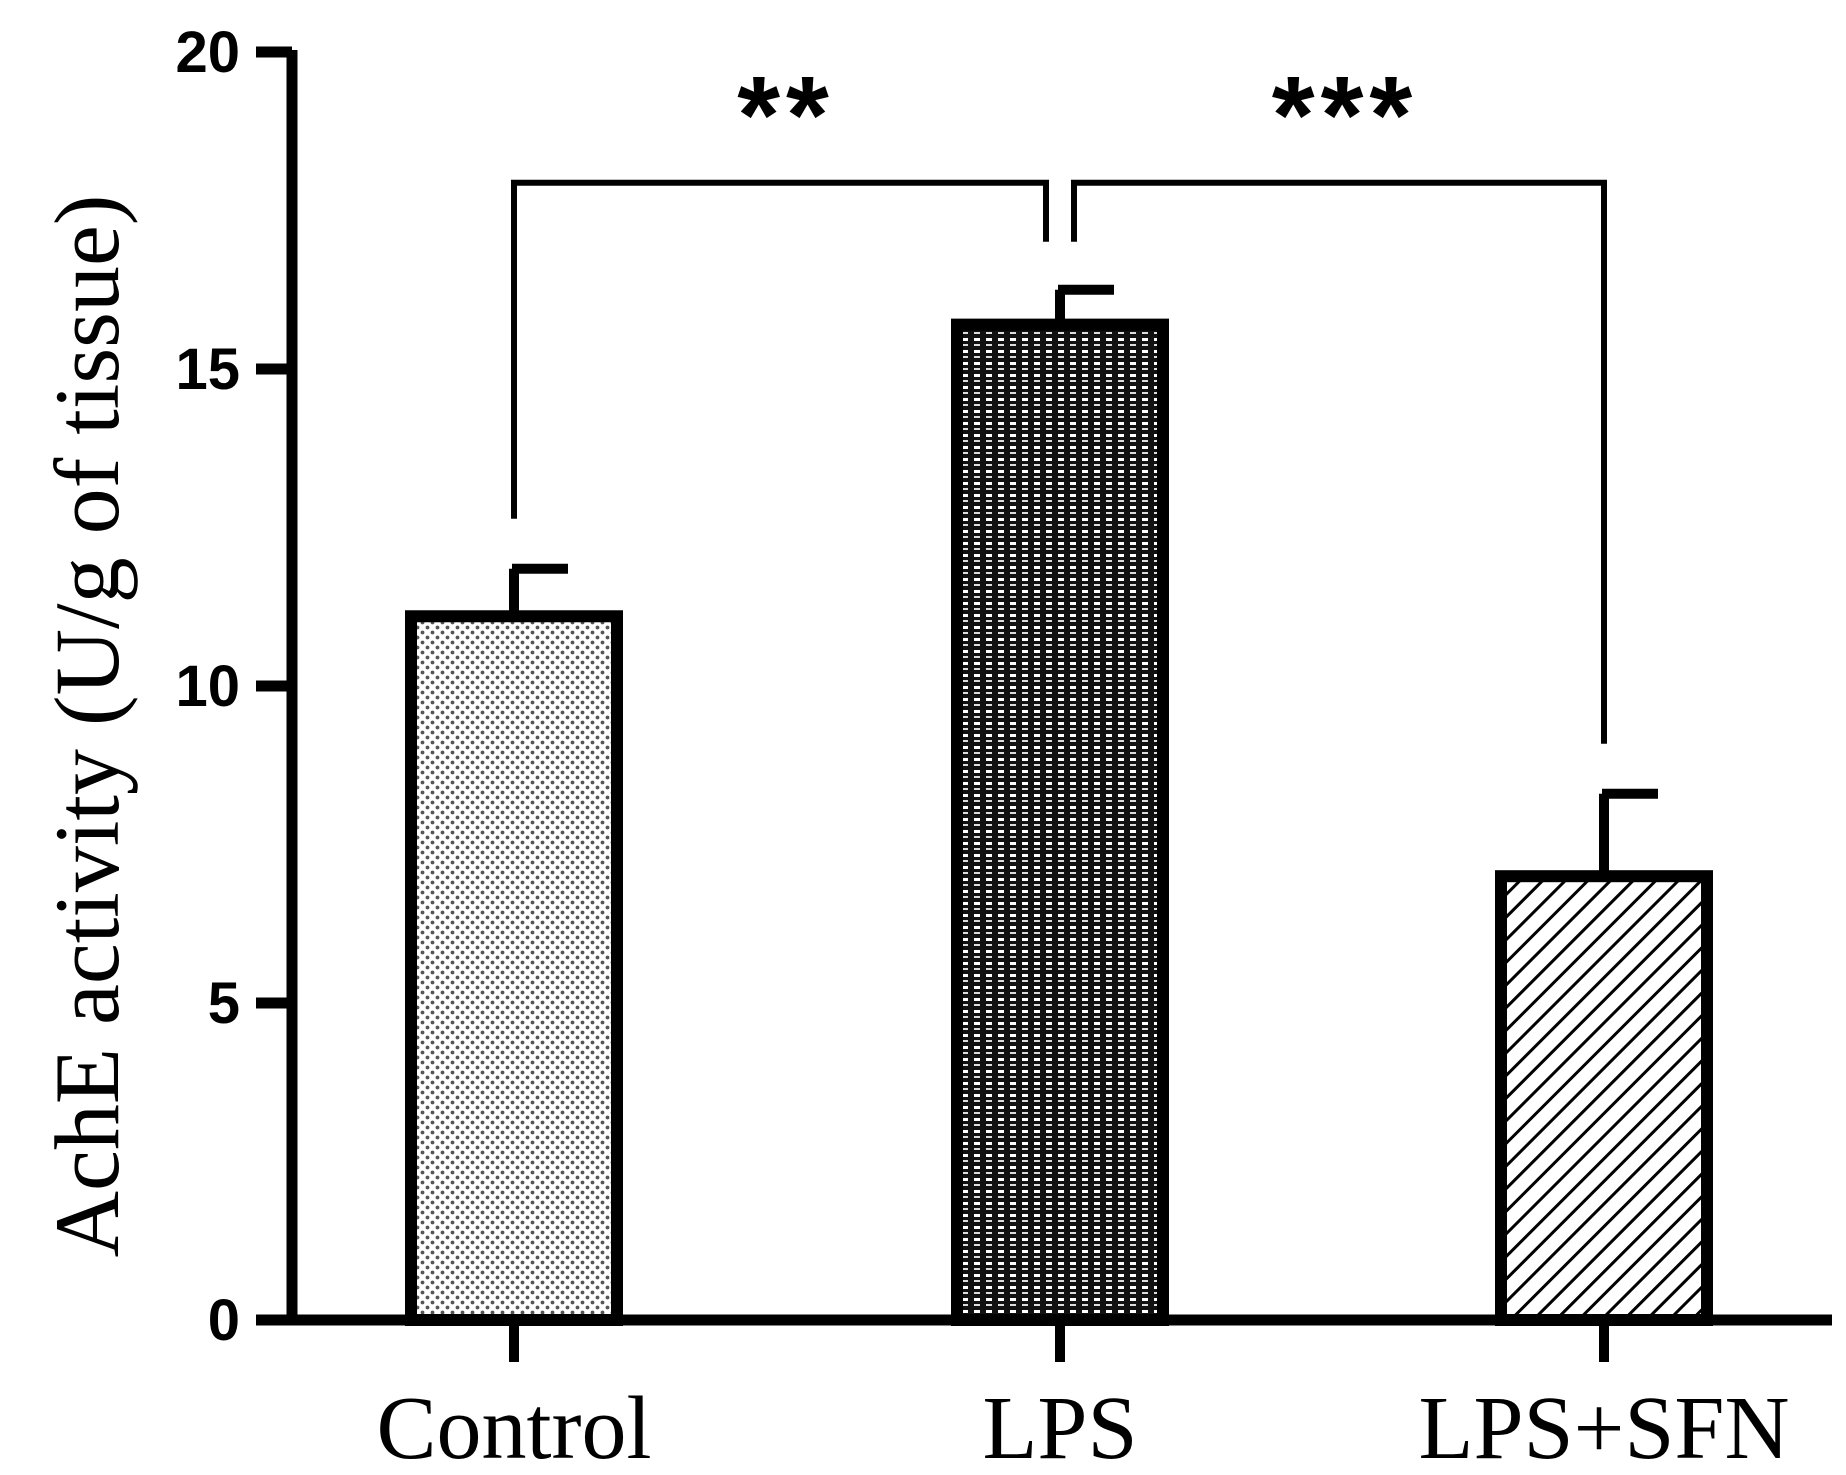 The height and width of the screenshot is (1475, 1846). Describe the element at coordinates (224, 1003) in the screenshot. I see `y-tick-label: 5` at that location.